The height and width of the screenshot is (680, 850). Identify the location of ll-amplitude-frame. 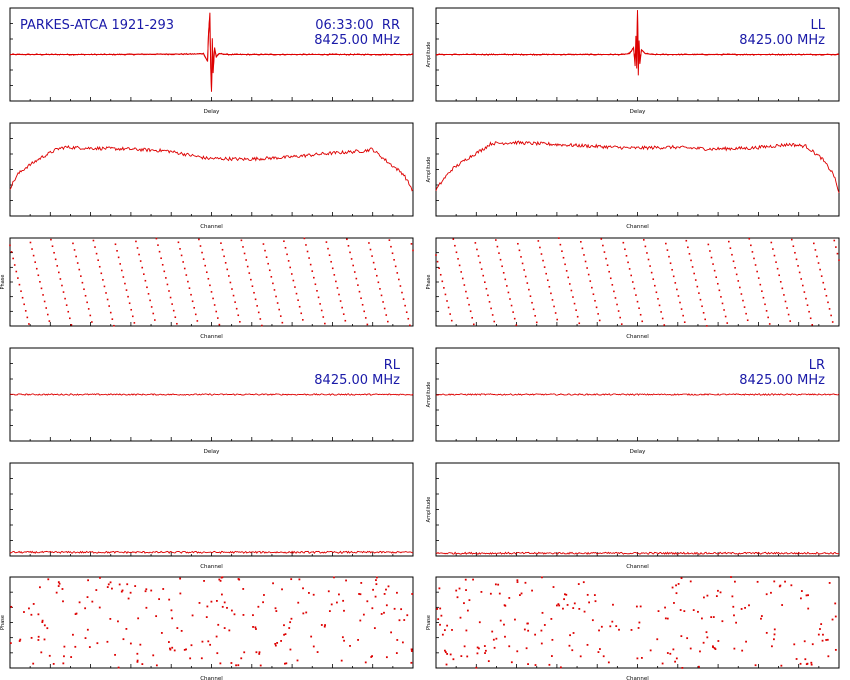
(637, 169).